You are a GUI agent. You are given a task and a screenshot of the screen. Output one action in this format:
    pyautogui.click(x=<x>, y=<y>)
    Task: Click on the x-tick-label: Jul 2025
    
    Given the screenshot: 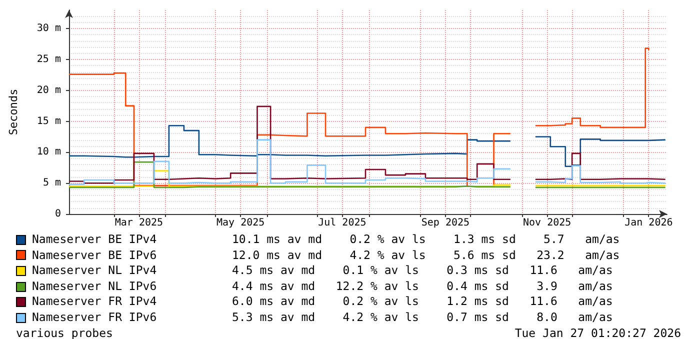 What is the action you would take?
    pyautogui.click(x=342, y=223)
    